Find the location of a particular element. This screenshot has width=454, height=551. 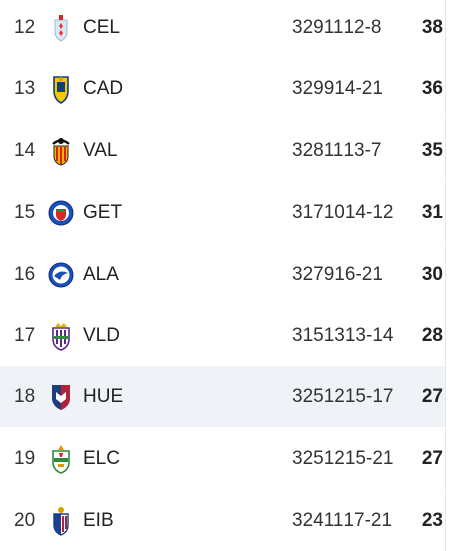

table-row: 14 VAL 32 8 11 13 -7 35 is located at coordinates (223, 150).